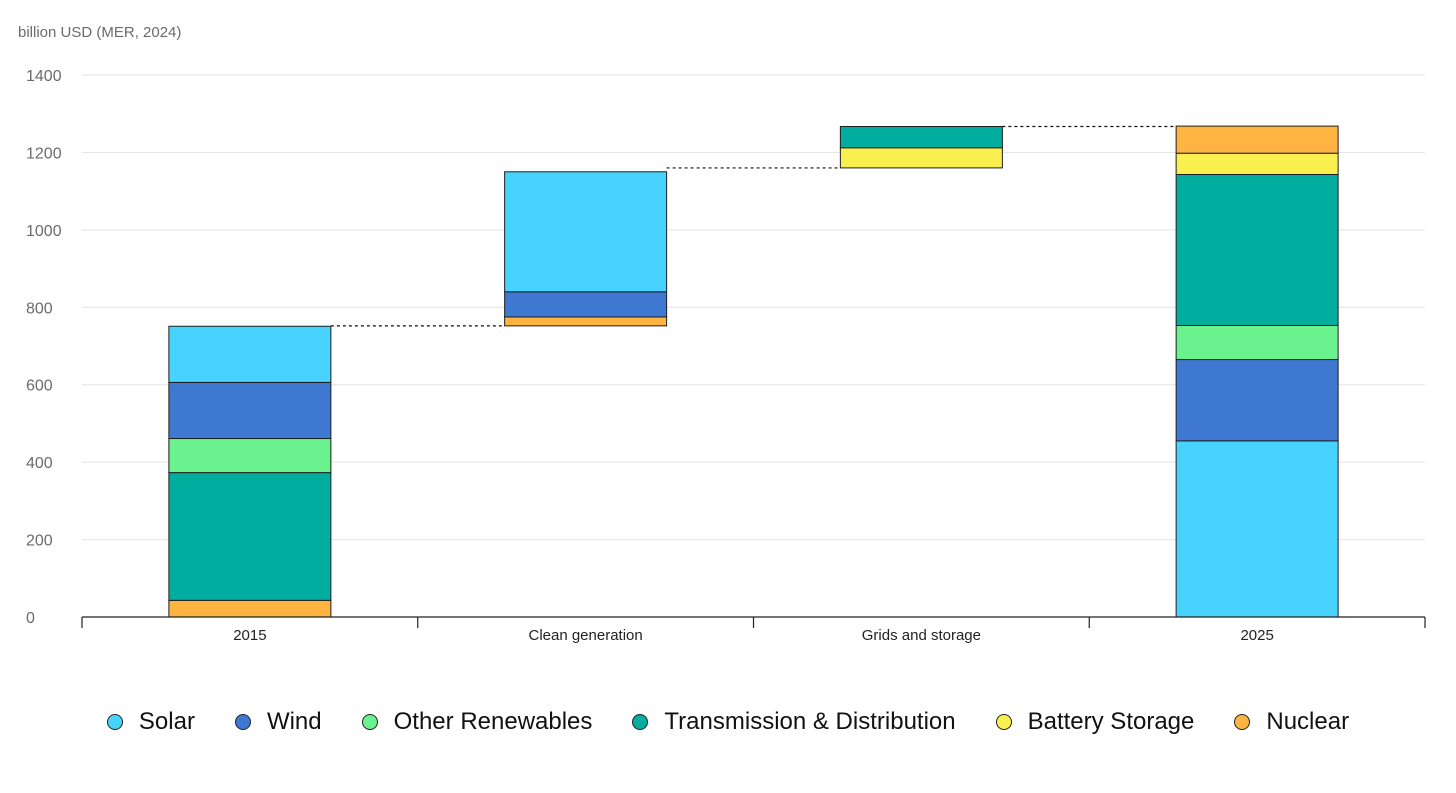 This screenshot has width=1456, height=793. Describe the element at coordinates (39, 386) in the screenshot. I see `y-tick-label: 600` at that location.